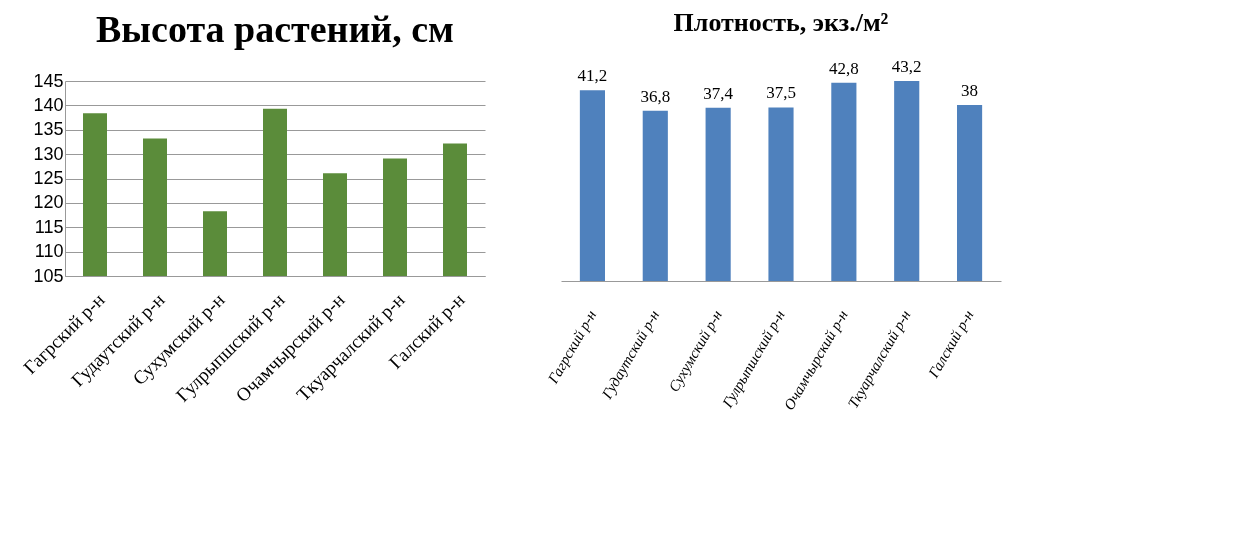  What do you see at coordinates (48, 80) in the screenshot?
I see `y-tick-label: 145` at bounding box center [48, 80].